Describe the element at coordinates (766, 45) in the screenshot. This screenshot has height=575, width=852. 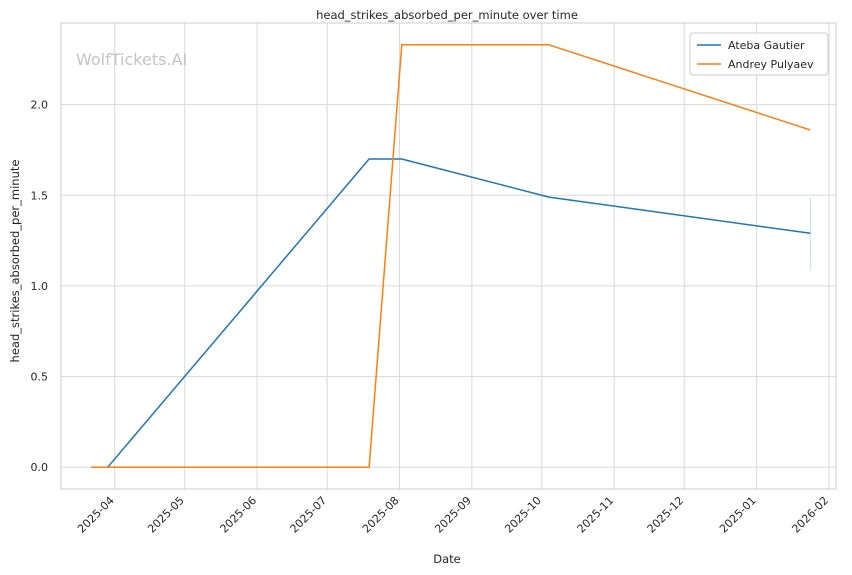
I see `legend-label: Ateba Gautier` at that location.